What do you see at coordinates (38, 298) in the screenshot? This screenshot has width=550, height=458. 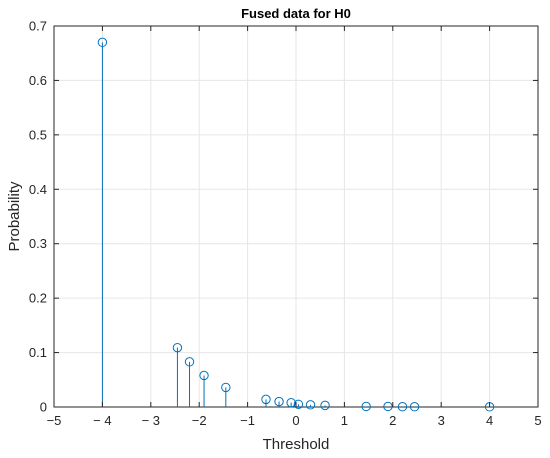 I see `y-tick-label: 0.2` at bounding box center [38, 298].